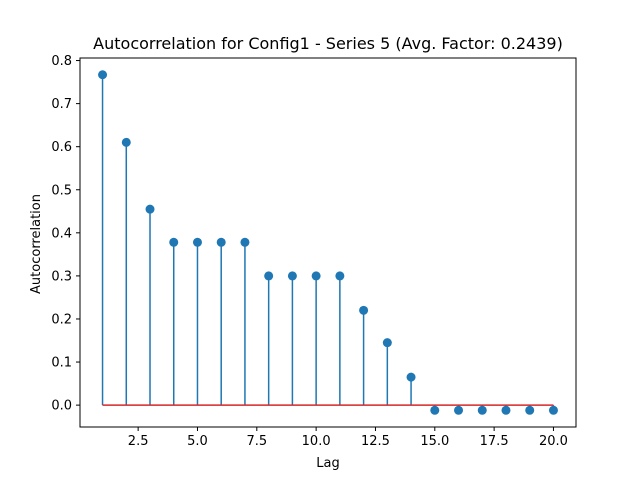 This screenshot has height=480, width=640. What do you see at coordinates (61, 104) in the screenshot?
I see `y-tick-label: 0.7` at bounding box center [61, 104].